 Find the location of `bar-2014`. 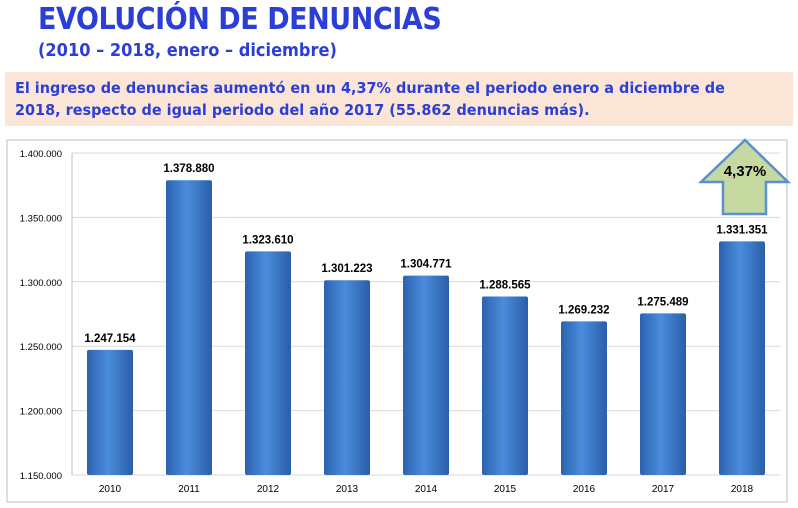

bar-2014 is located at coordinates (426, 375).